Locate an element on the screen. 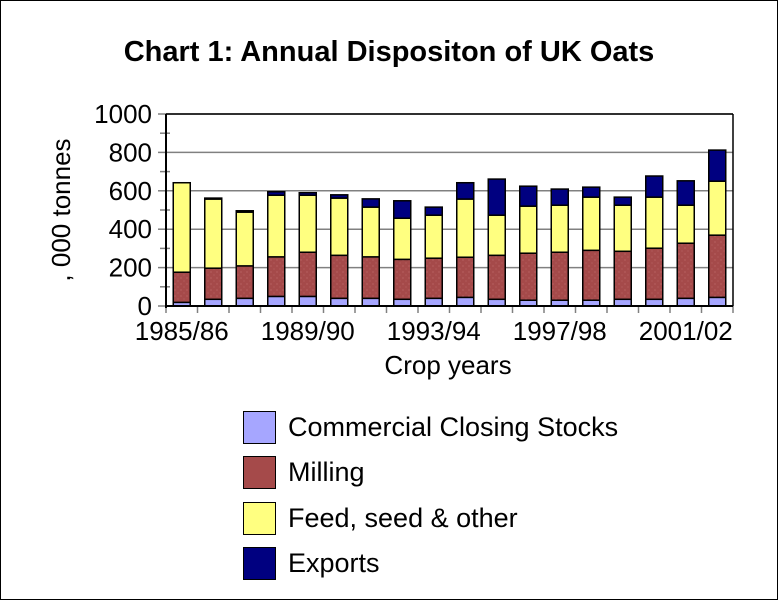 This screenshot has width=778, height=600. y-tick-label: 200 is located at coordinates (130, 268).